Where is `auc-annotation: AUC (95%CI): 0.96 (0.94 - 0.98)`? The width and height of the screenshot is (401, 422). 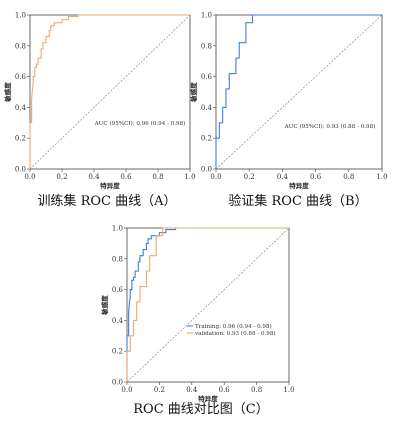
auc-annotation: AUC (95%CI): 0.96 (0.94 - 0.98) is located at coordinates (140, 123).